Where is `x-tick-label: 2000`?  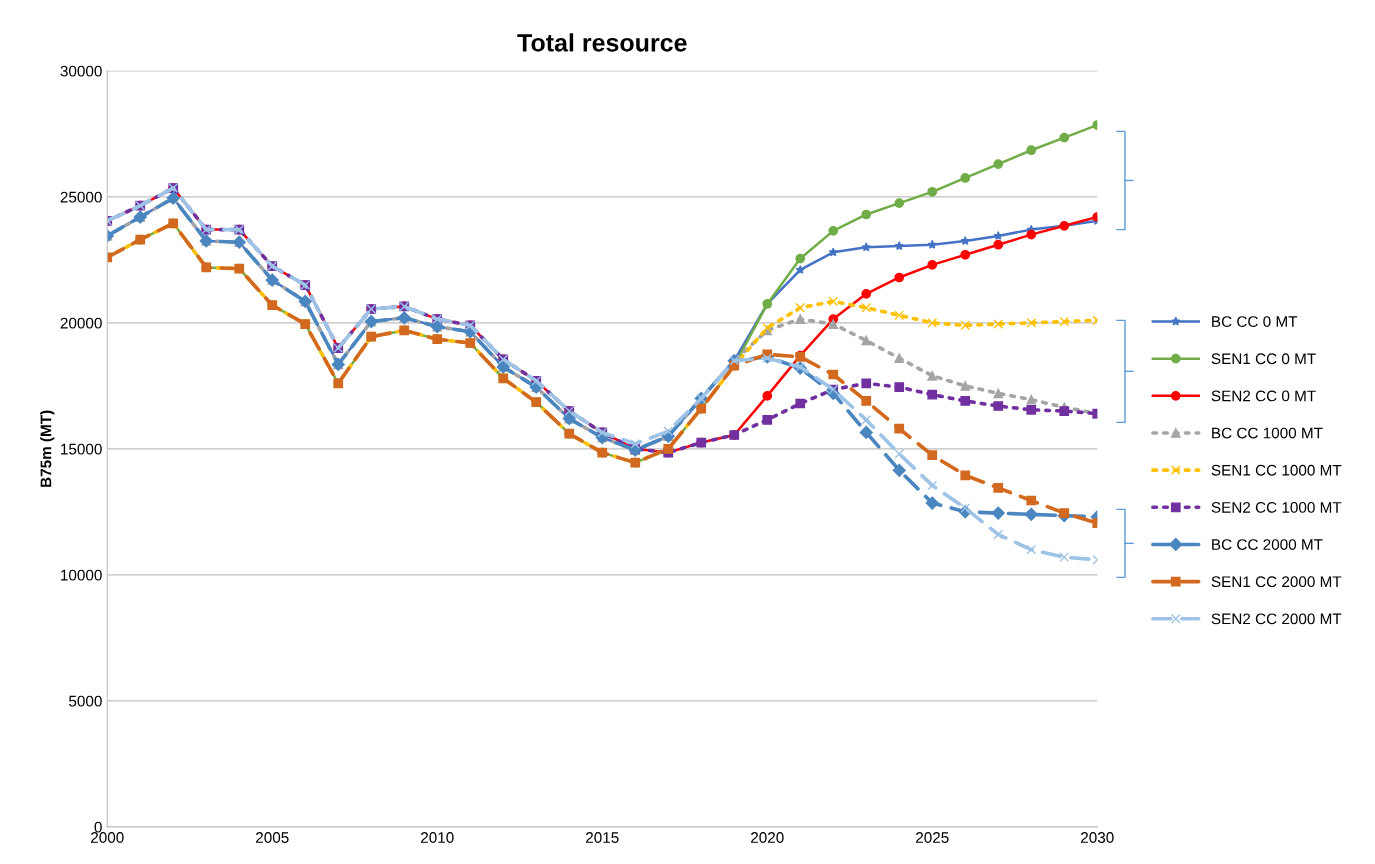 x-tick-label: 2000 is located at coordinates (107, 837).